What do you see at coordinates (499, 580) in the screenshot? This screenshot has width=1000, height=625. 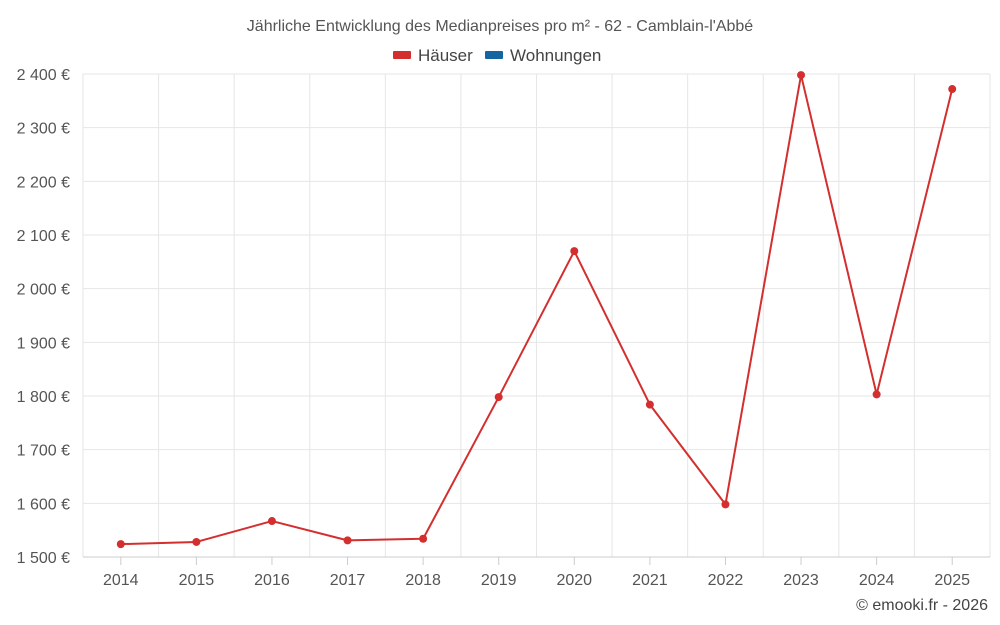 I see `x-tick-label: 2019` at bounding box center [499, 580].